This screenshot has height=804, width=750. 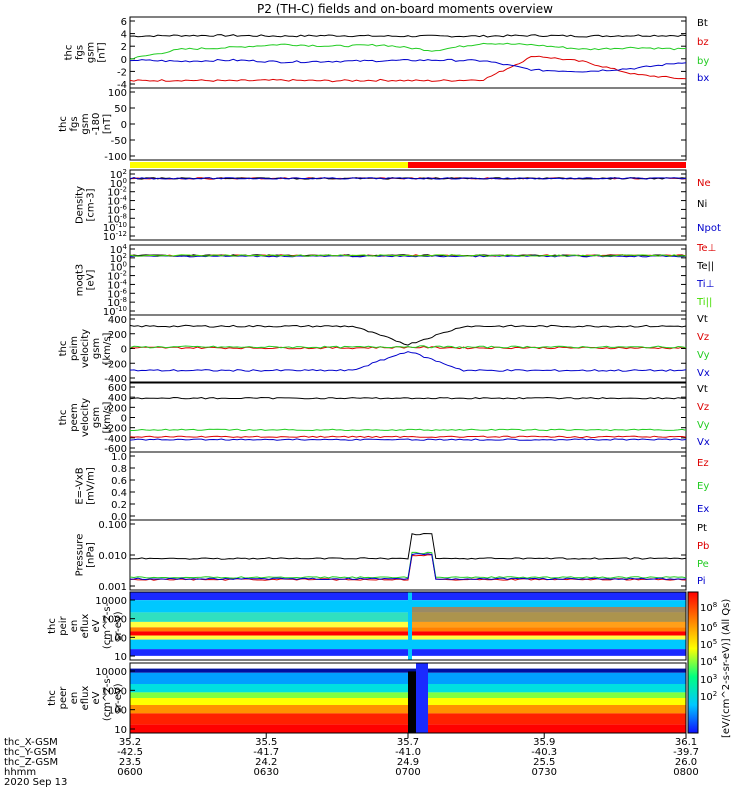 What do you see at coordinates (704, 302) in the screenshot?
I see `legend-entry-Ti||: Ti||` at bounding box center [704, 302].